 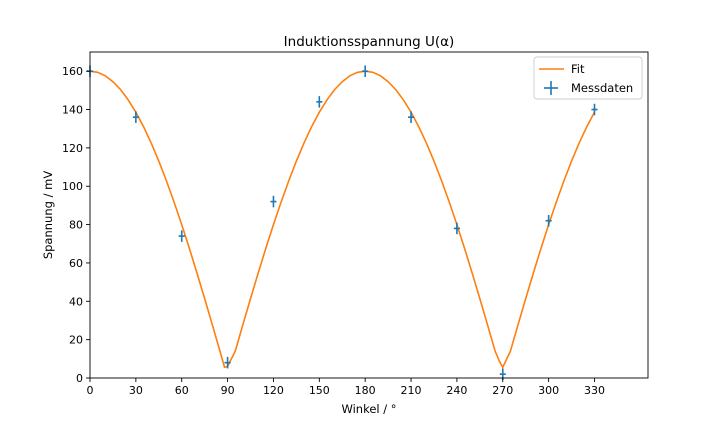 What do you see at coordinates (76, 340) in the screenshot?
I see `y-tick-label: 20` at bounding box center [76, 340].